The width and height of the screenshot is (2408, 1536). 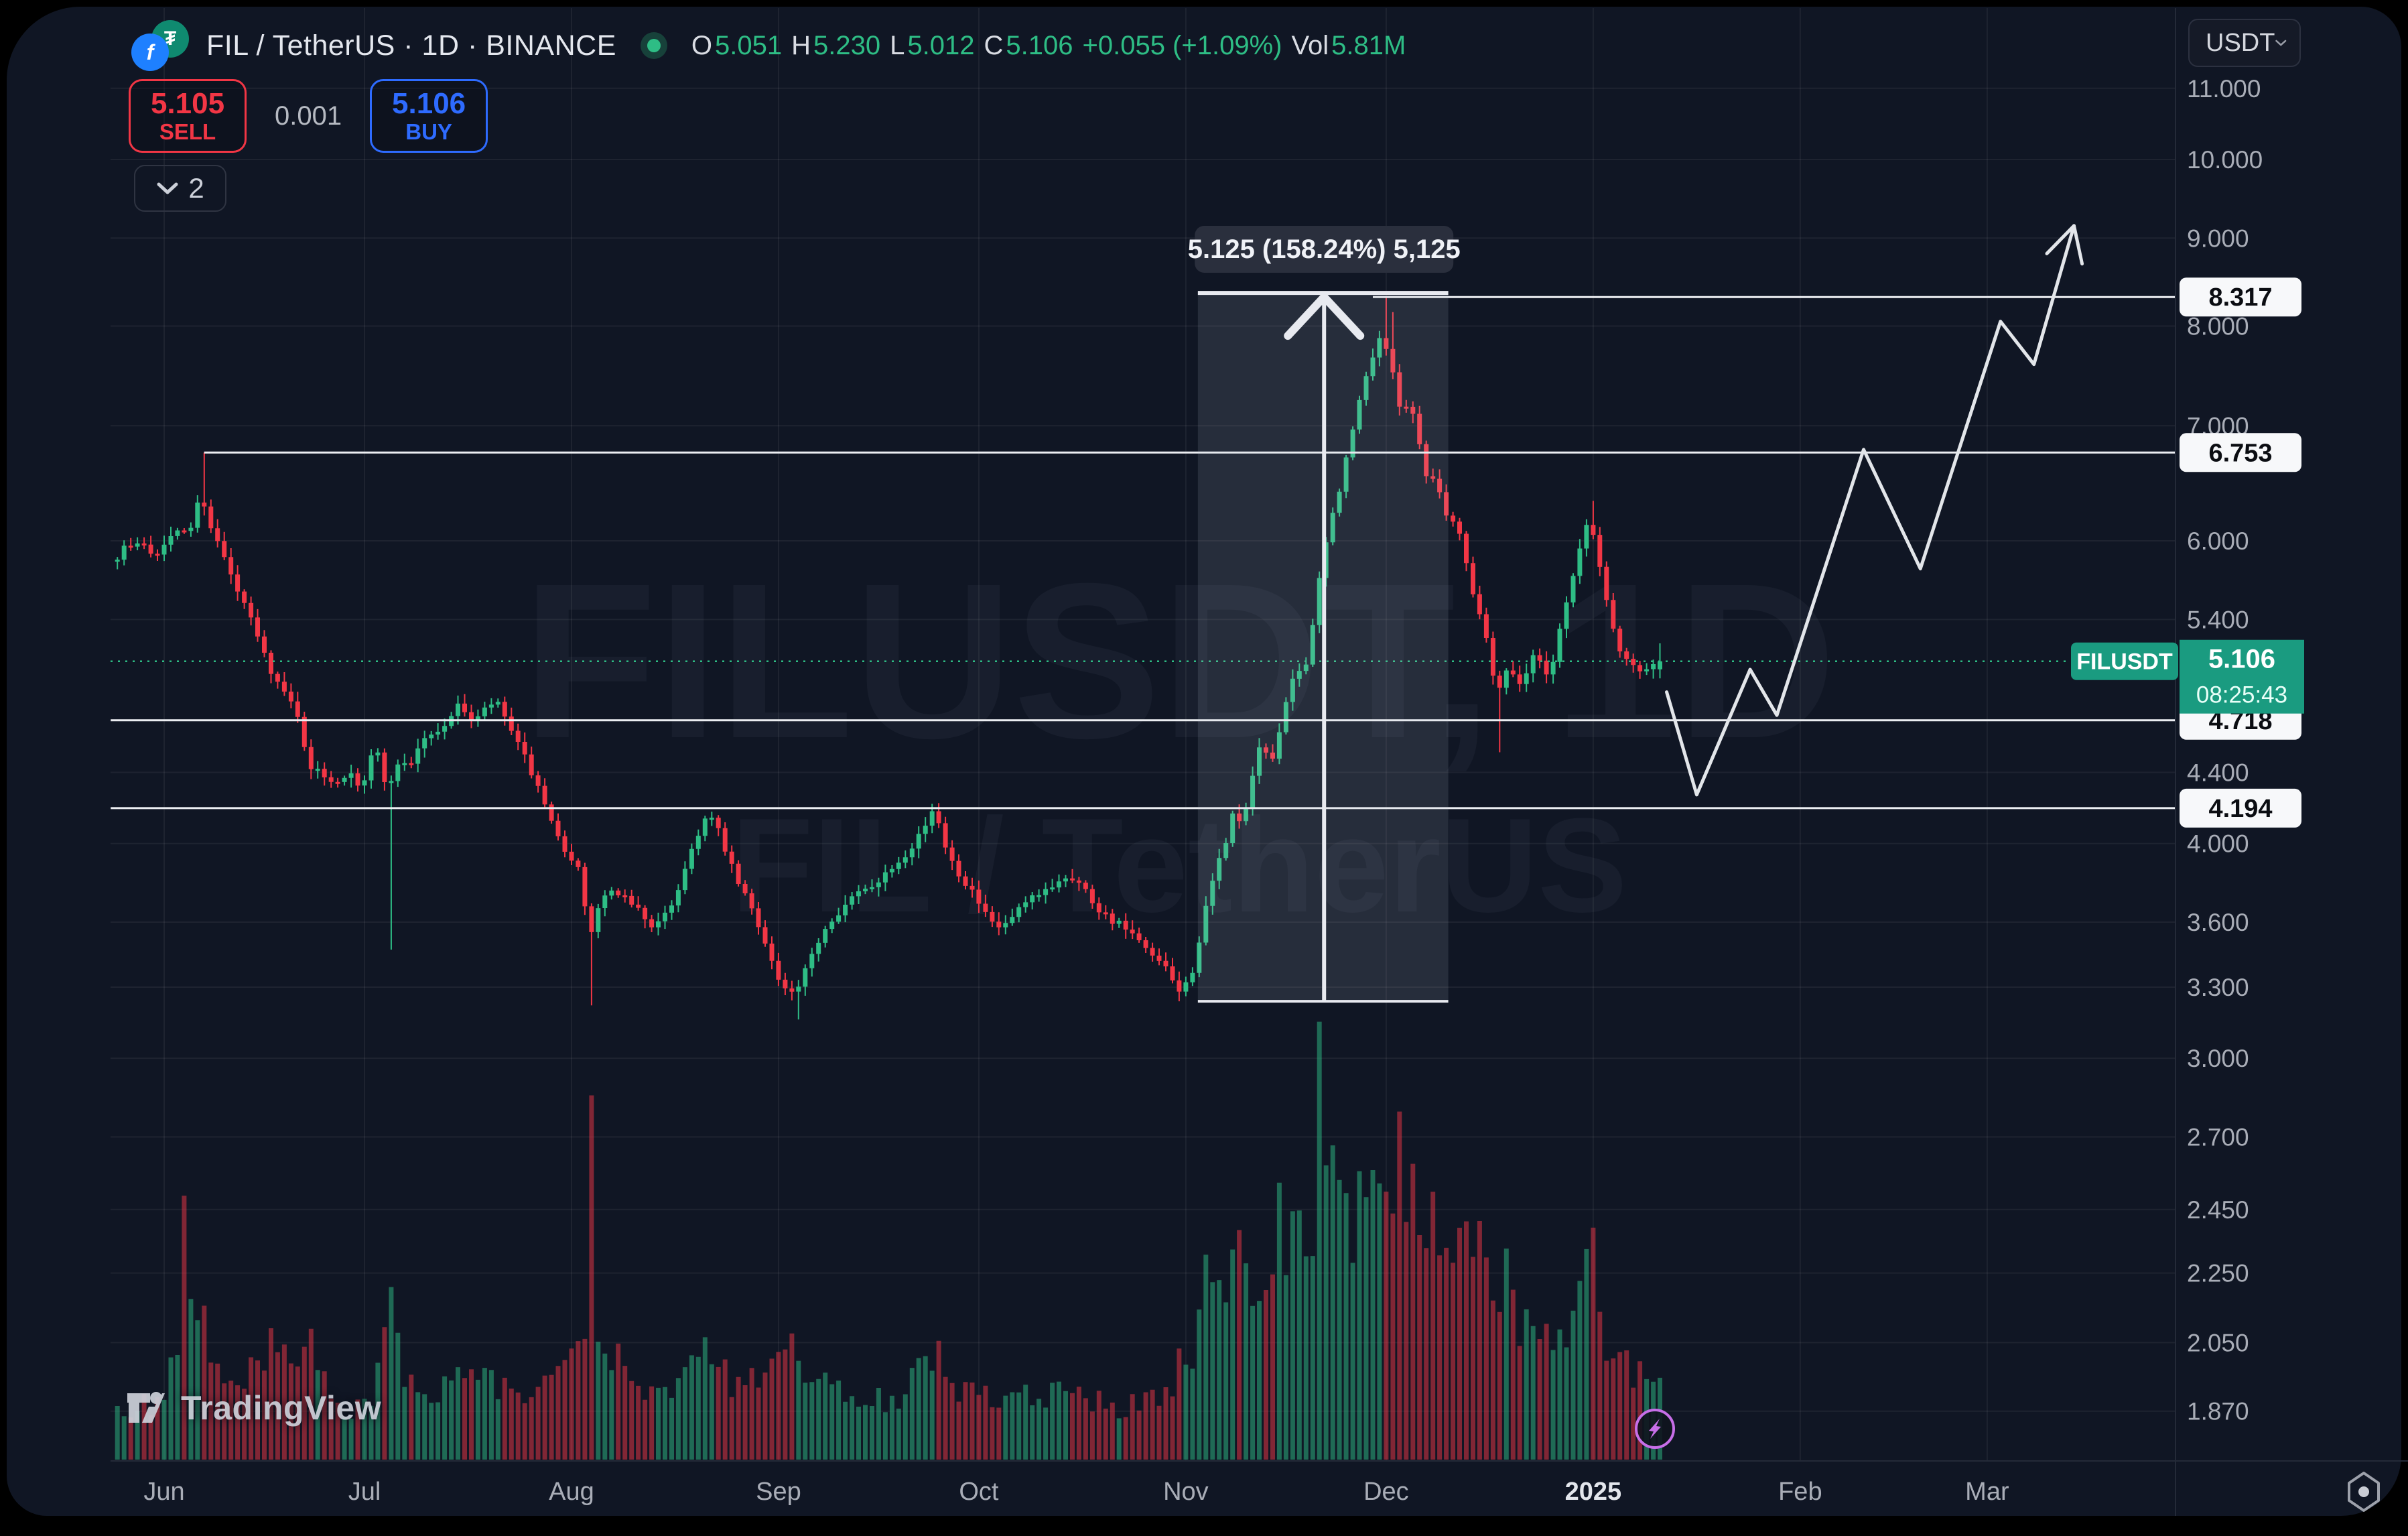 I want to click on time-axis-label: Sep, so click(x=778, y=1492).